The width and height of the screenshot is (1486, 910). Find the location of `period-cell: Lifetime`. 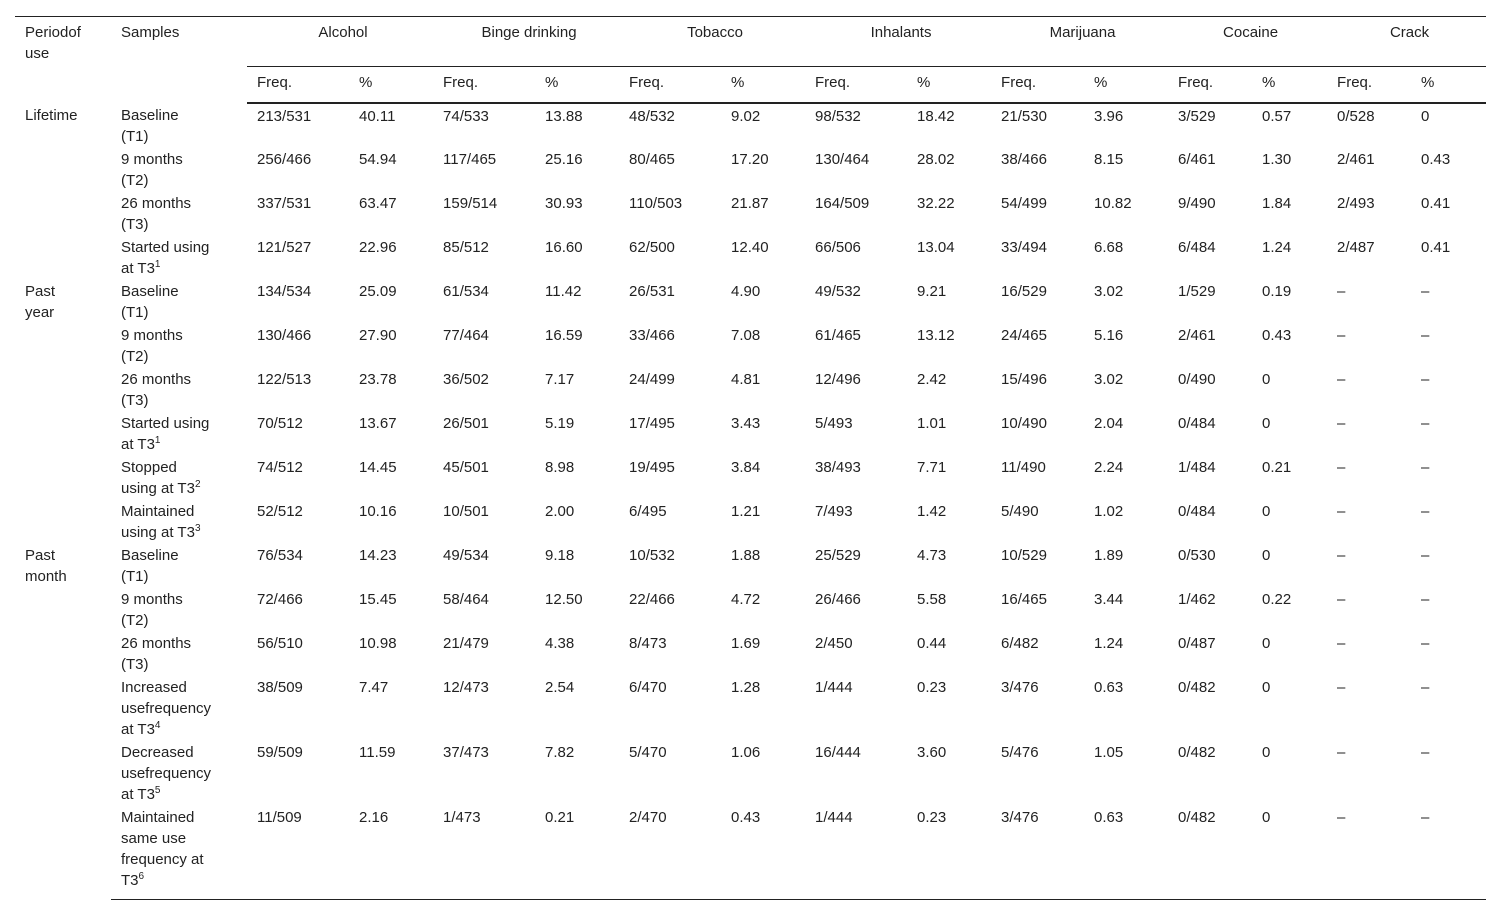

period-cell: Lifetime is located at coordinates (63, 191).